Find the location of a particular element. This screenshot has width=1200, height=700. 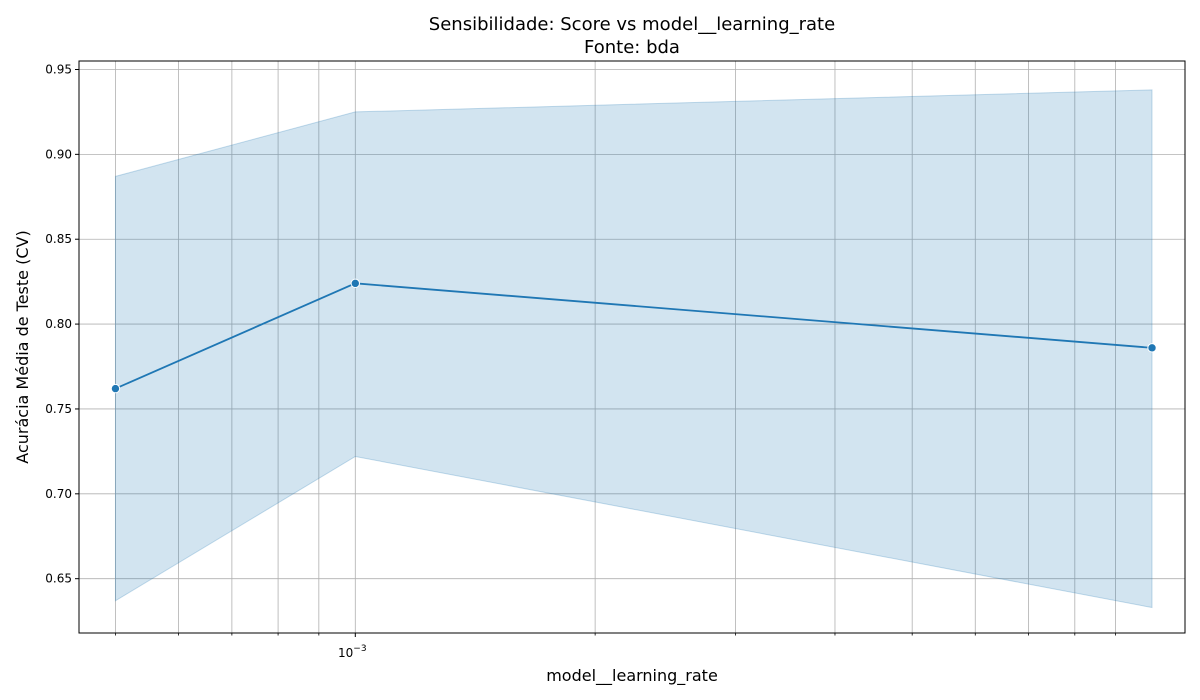

y-tick-label: 0.85 is located at coordinates (58, 239).